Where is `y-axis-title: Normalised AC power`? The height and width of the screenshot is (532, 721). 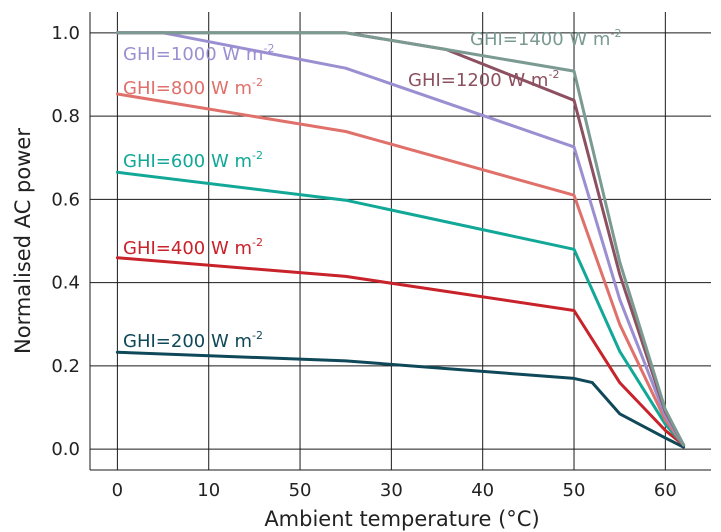
y-axis-title: Normalised AC power is located at coordinates (23, 241).